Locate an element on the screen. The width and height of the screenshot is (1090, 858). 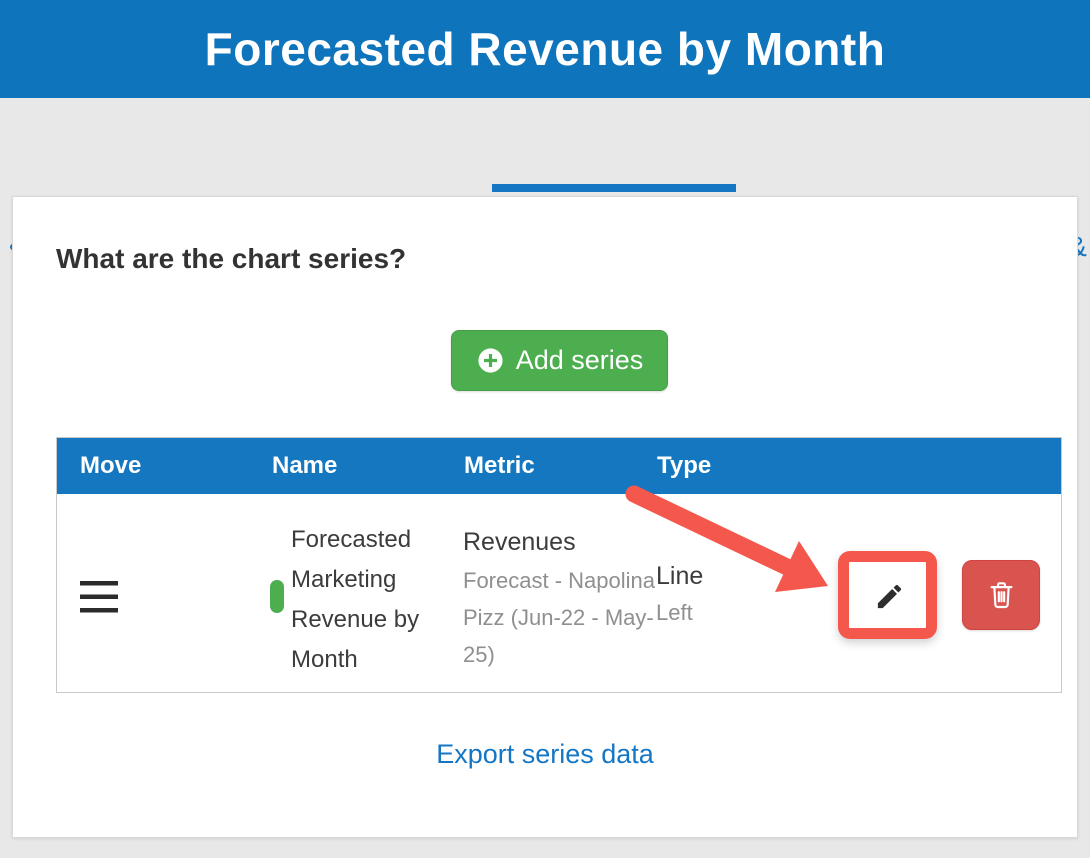
add-series-label: Add series is located at coordinates (579, 360).